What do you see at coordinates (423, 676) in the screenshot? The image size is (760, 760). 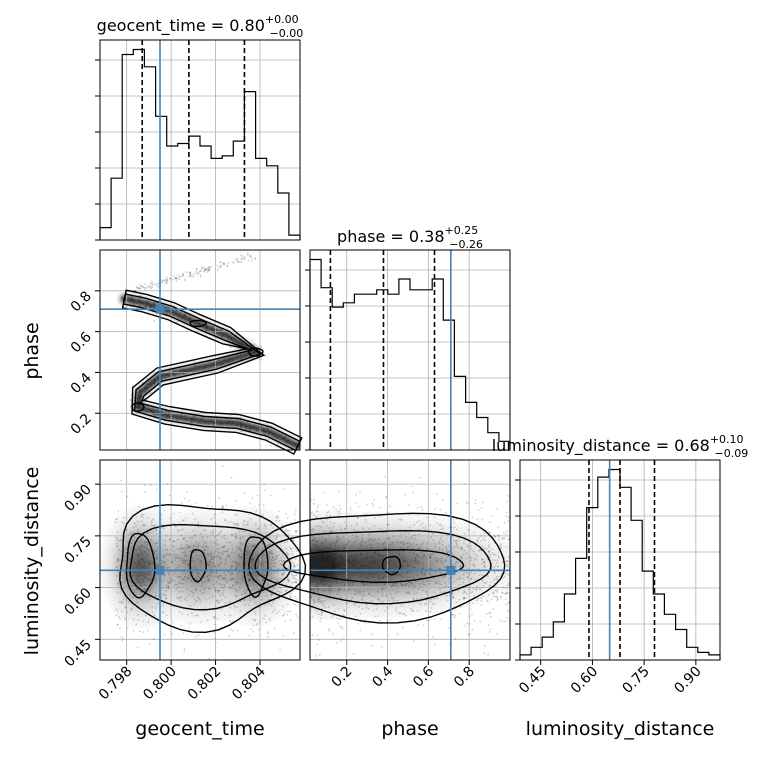 I see `x-tick-label: 0.6` at bounding box center [423, 676].